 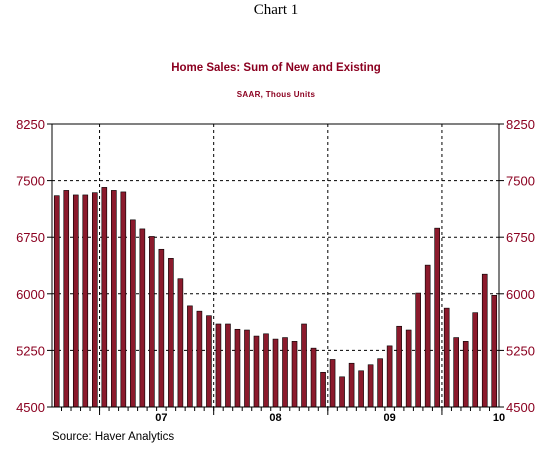 What do you see at coordinates (330, 418) in the screenshot?
I see `x-axis: 07 08 09 10` at bounding box center [330, 418].